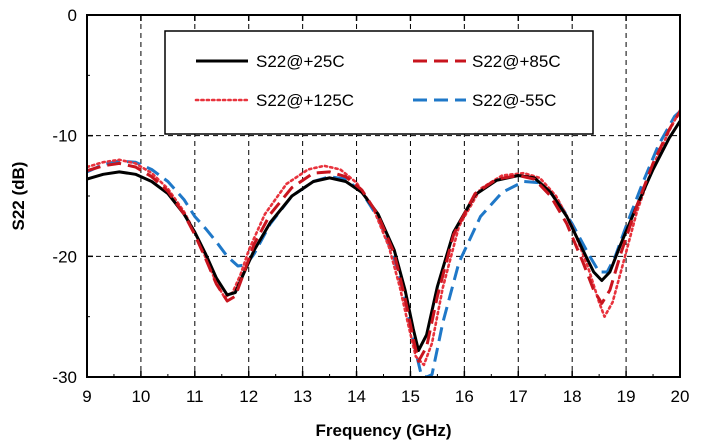  I want to click on legend-label-s22-85c: S22@+85C, so click(516, 61).